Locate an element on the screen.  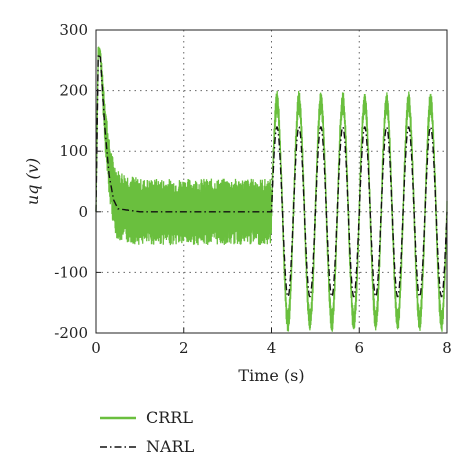
x-axis-label: Time (s) is located at coordinates (271, 375).